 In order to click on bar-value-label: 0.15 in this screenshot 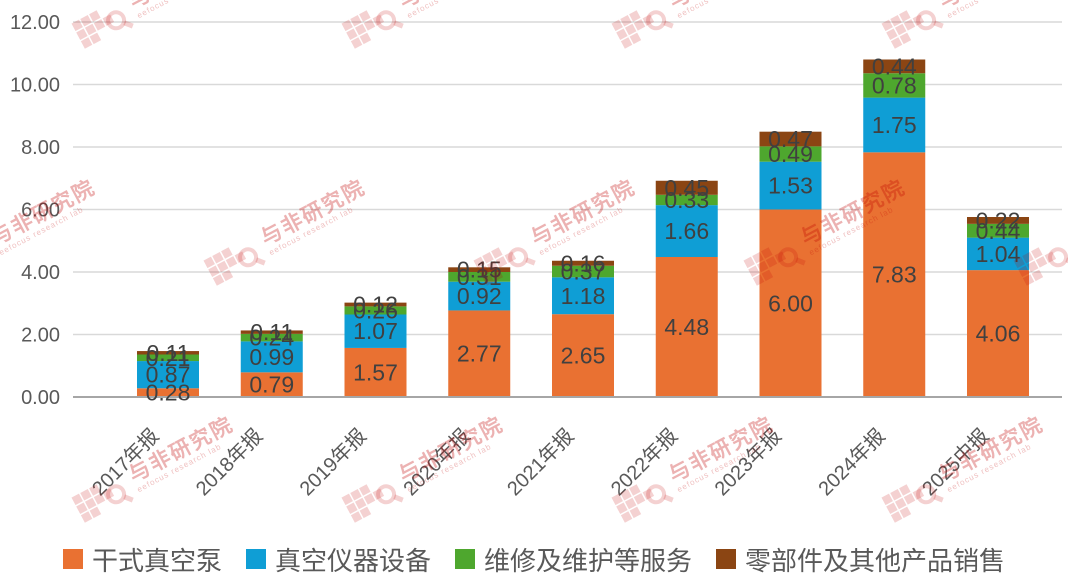, I will do `click(479, 270)`.